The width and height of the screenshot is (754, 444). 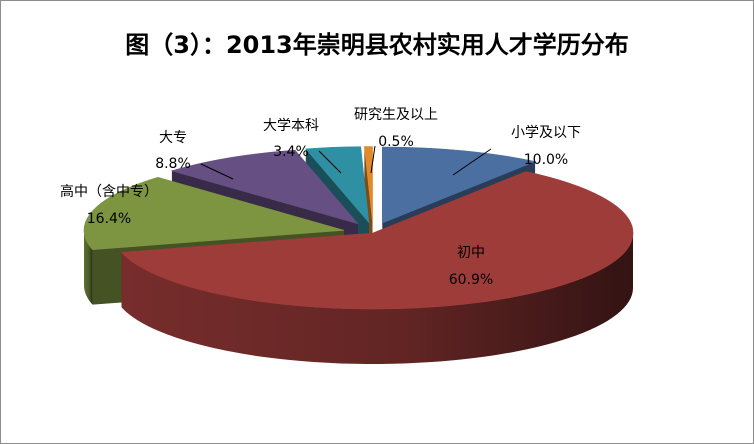 What do you see at coordinates (173, 138) in the screenshot?
I see `slice-name-label: 大专` at bounding box center [173, 138].